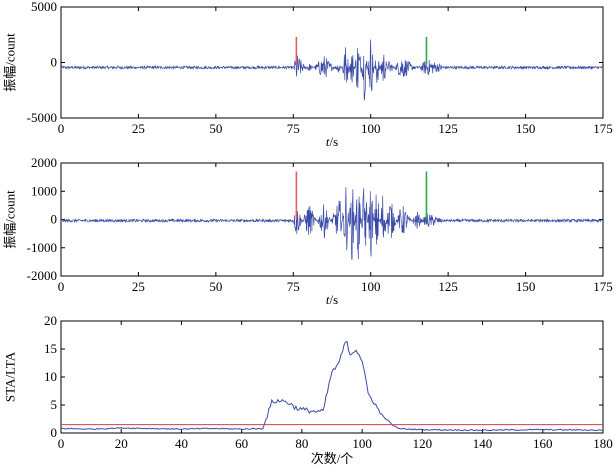 The image size is (616, 474). I want to click on x-tick-label: 120, so click(423, 443).